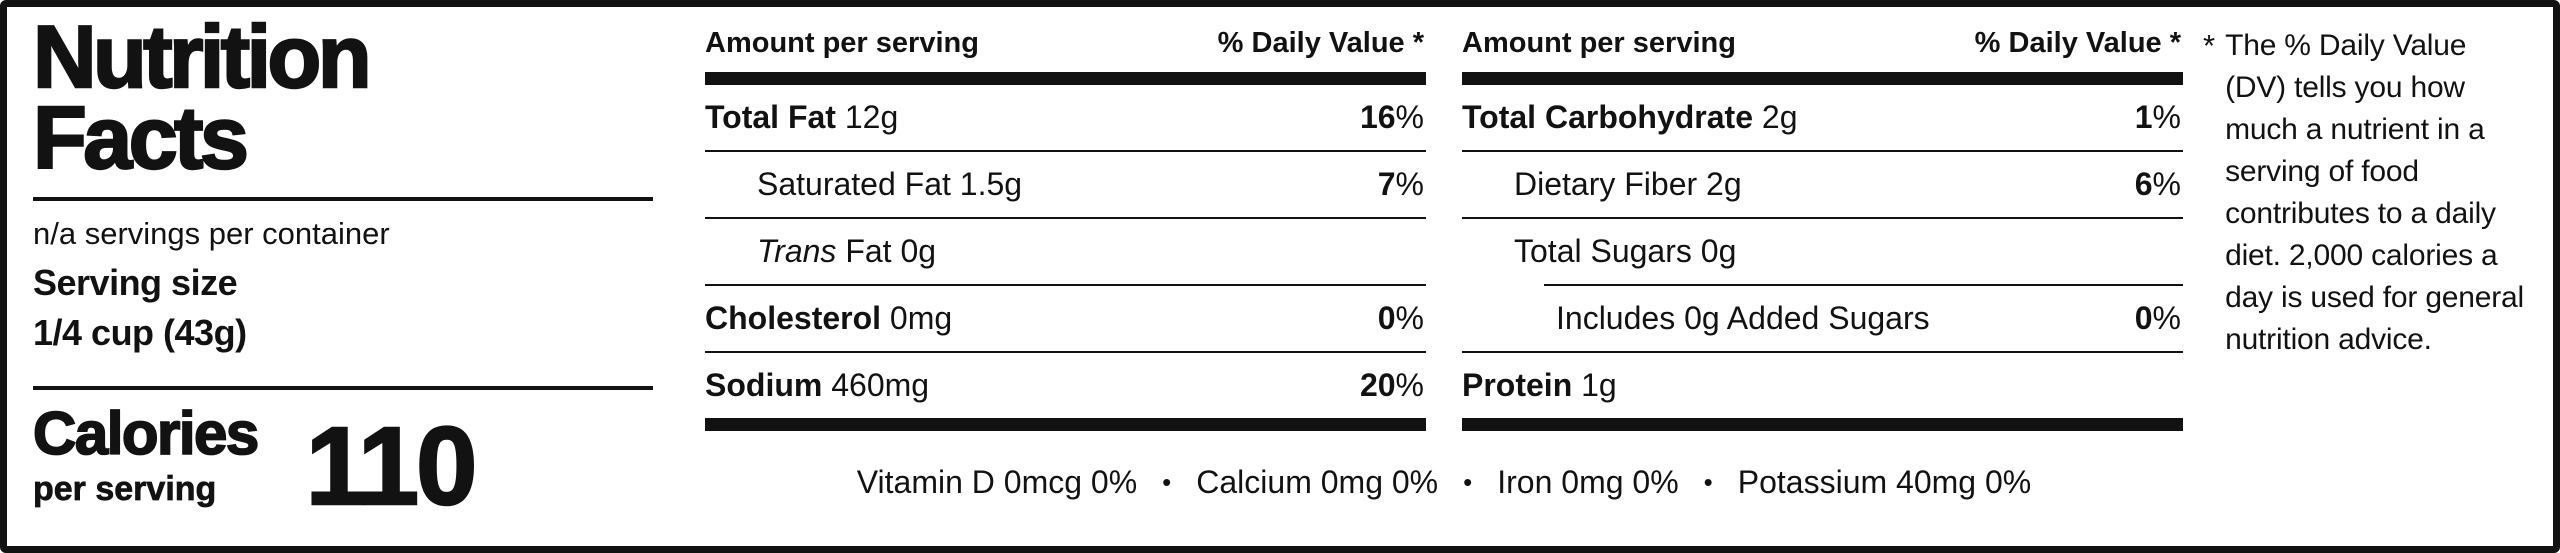 This screenshot has width=2560, height=553. Describe the element at coordinates (1539, 385) in the screenshot. I see `row-protein: Protein 1g` at that location.